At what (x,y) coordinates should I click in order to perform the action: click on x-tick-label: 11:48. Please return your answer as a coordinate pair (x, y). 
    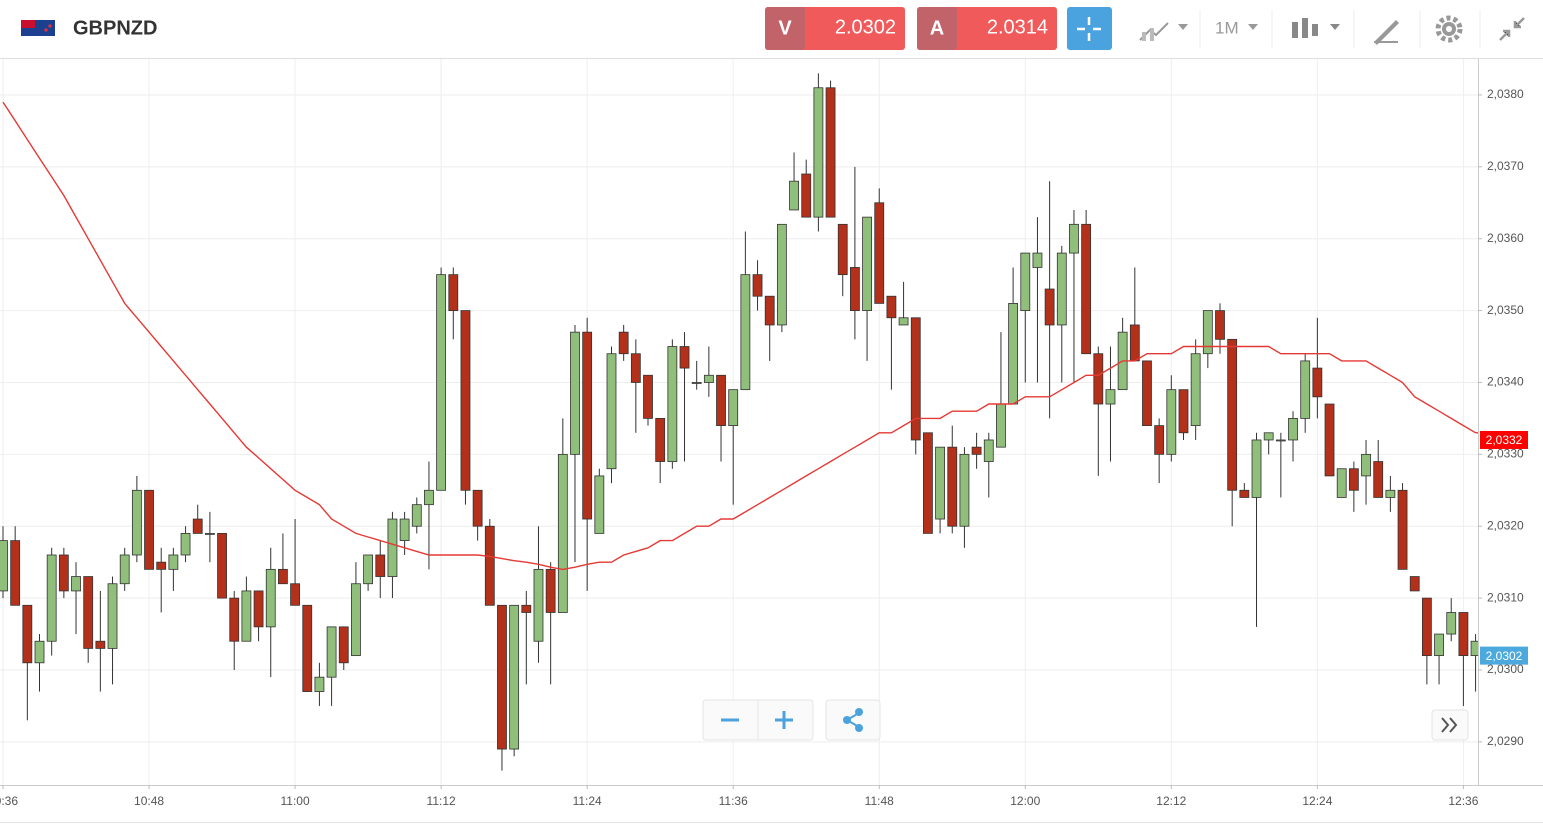
    Looking at the image, I should click on (879, 801).